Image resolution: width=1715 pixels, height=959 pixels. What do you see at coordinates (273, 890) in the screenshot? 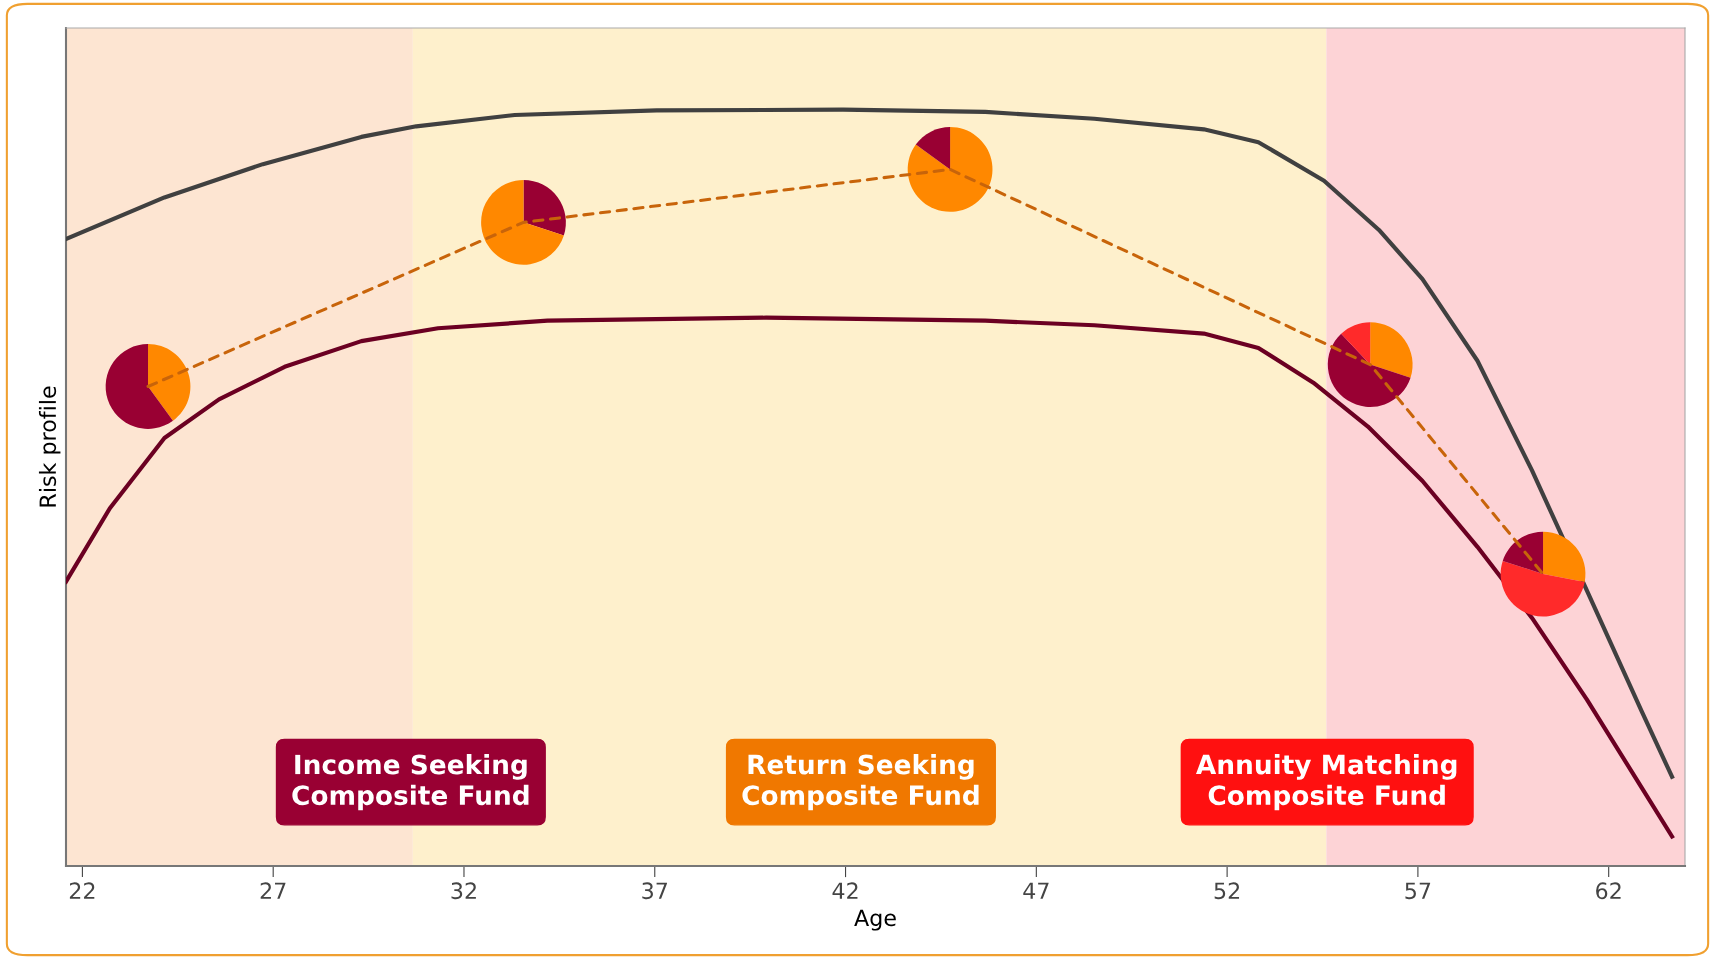
I see `x-tick-label: 27` at bounding box center [273, 890].